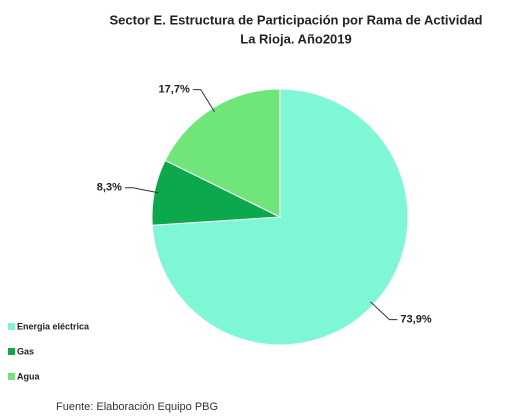  What do you see at coordinates (25, 351) in the screenshot?
I see `legend-label: Gas` at bounding box center [25, 351].